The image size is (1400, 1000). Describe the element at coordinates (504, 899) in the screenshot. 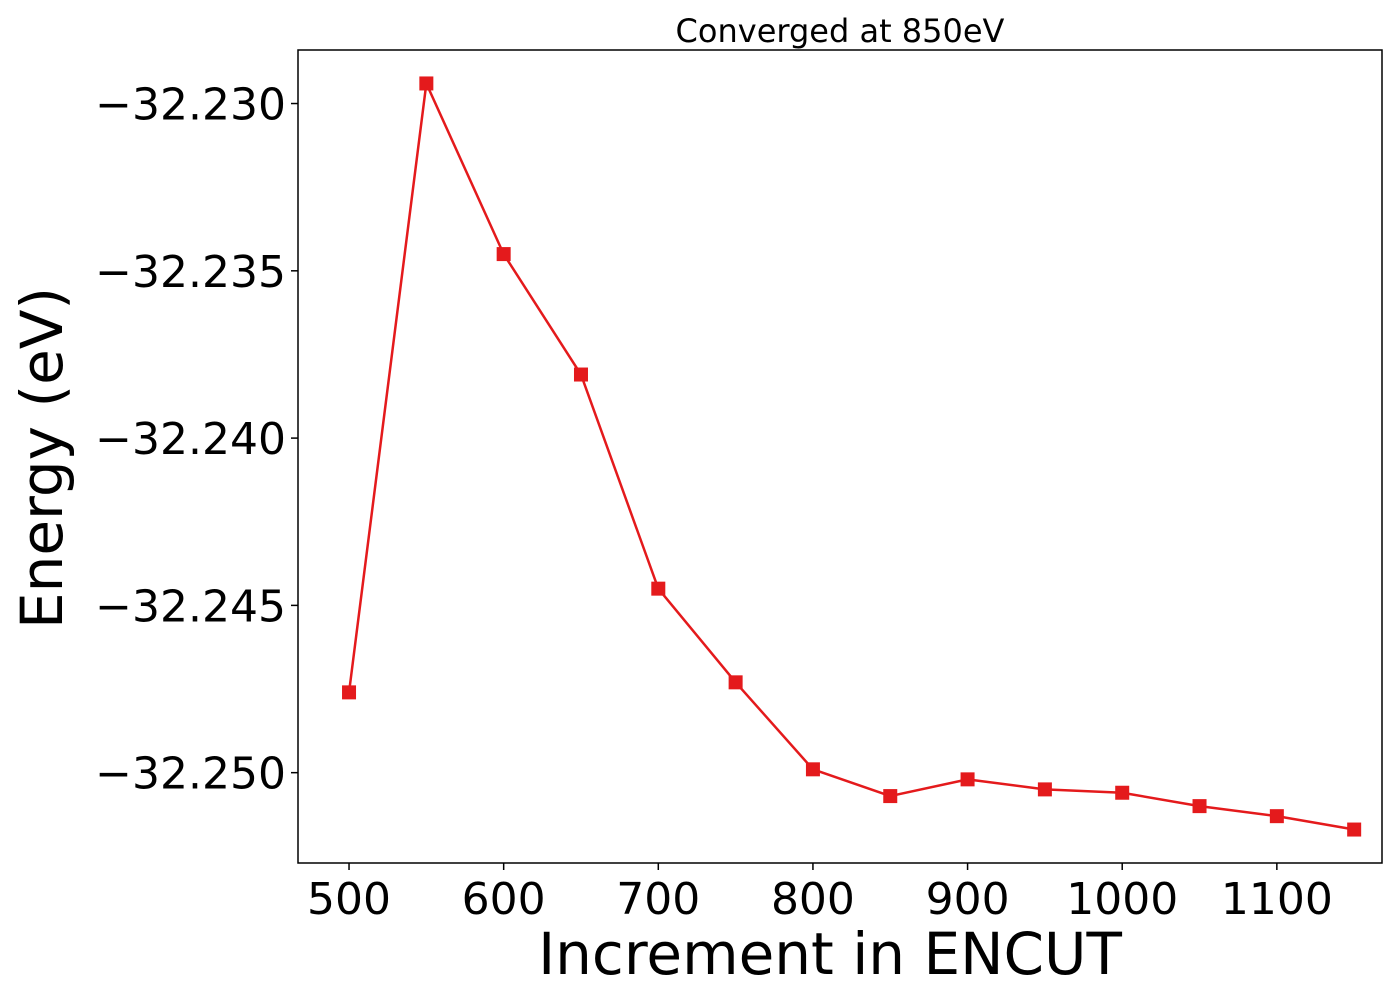

I see `x-tick-label: 600` at that location.